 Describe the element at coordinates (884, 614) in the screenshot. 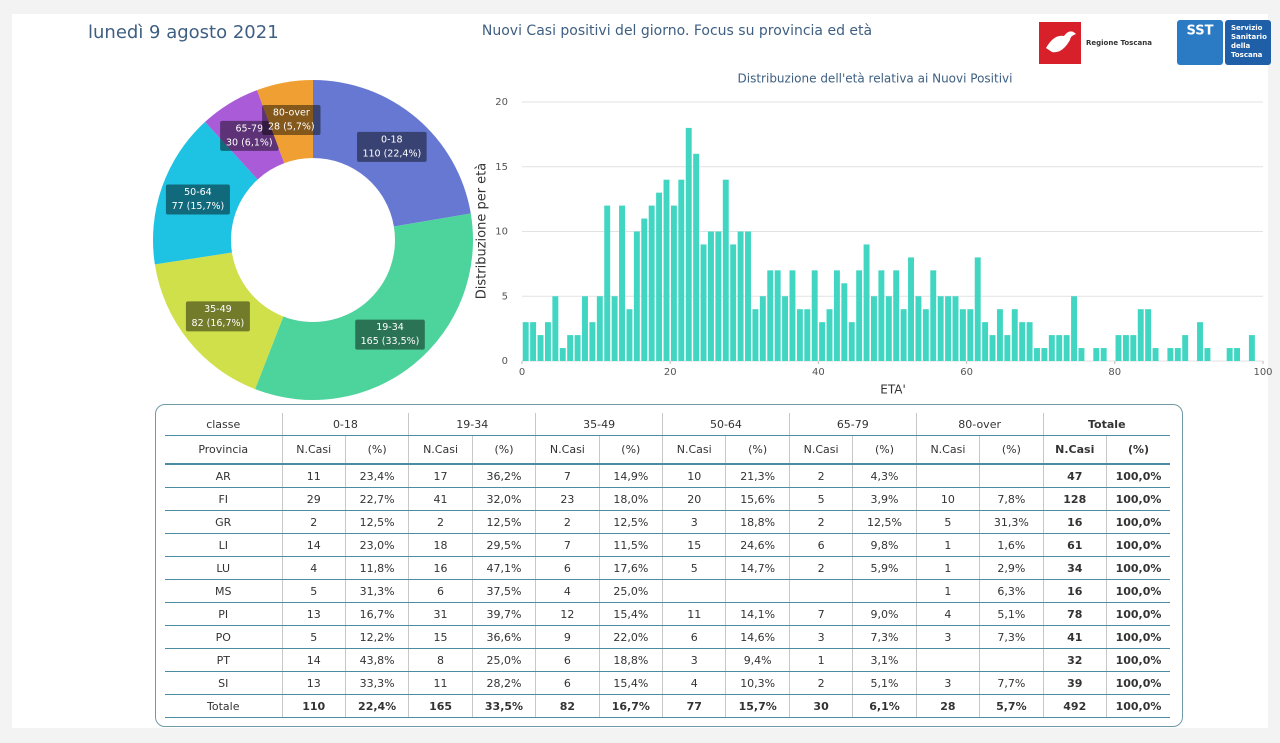

I see `table-cell: 9,0%` at that location.